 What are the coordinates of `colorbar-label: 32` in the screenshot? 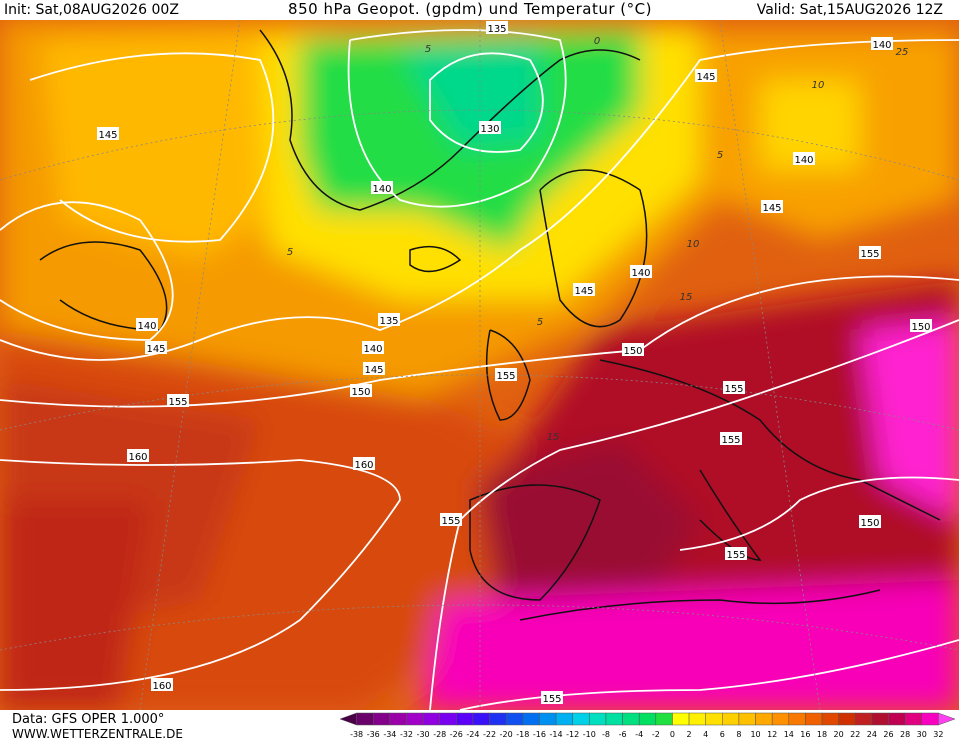 It's located at (938, 734).